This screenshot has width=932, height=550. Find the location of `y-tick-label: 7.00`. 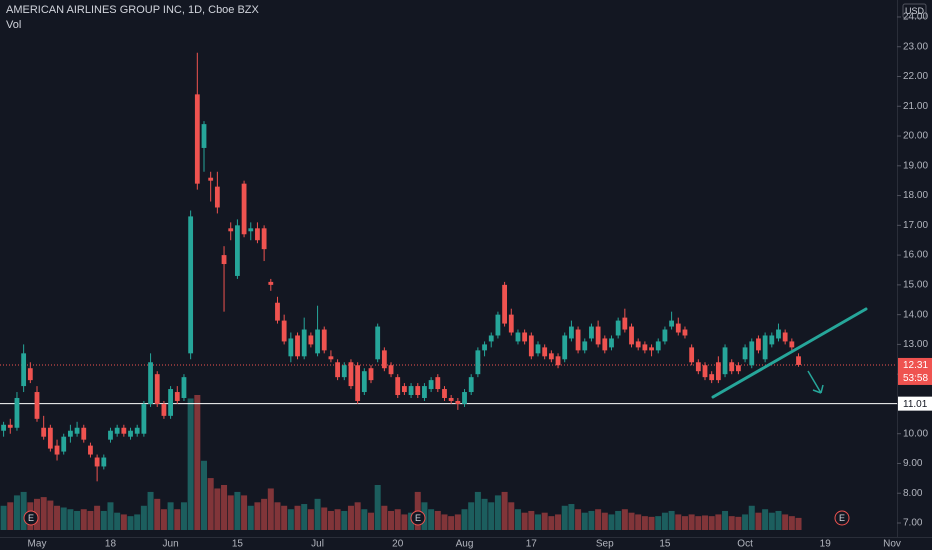

y-tick-label: 7.00 is located at coordinates (913, 523).